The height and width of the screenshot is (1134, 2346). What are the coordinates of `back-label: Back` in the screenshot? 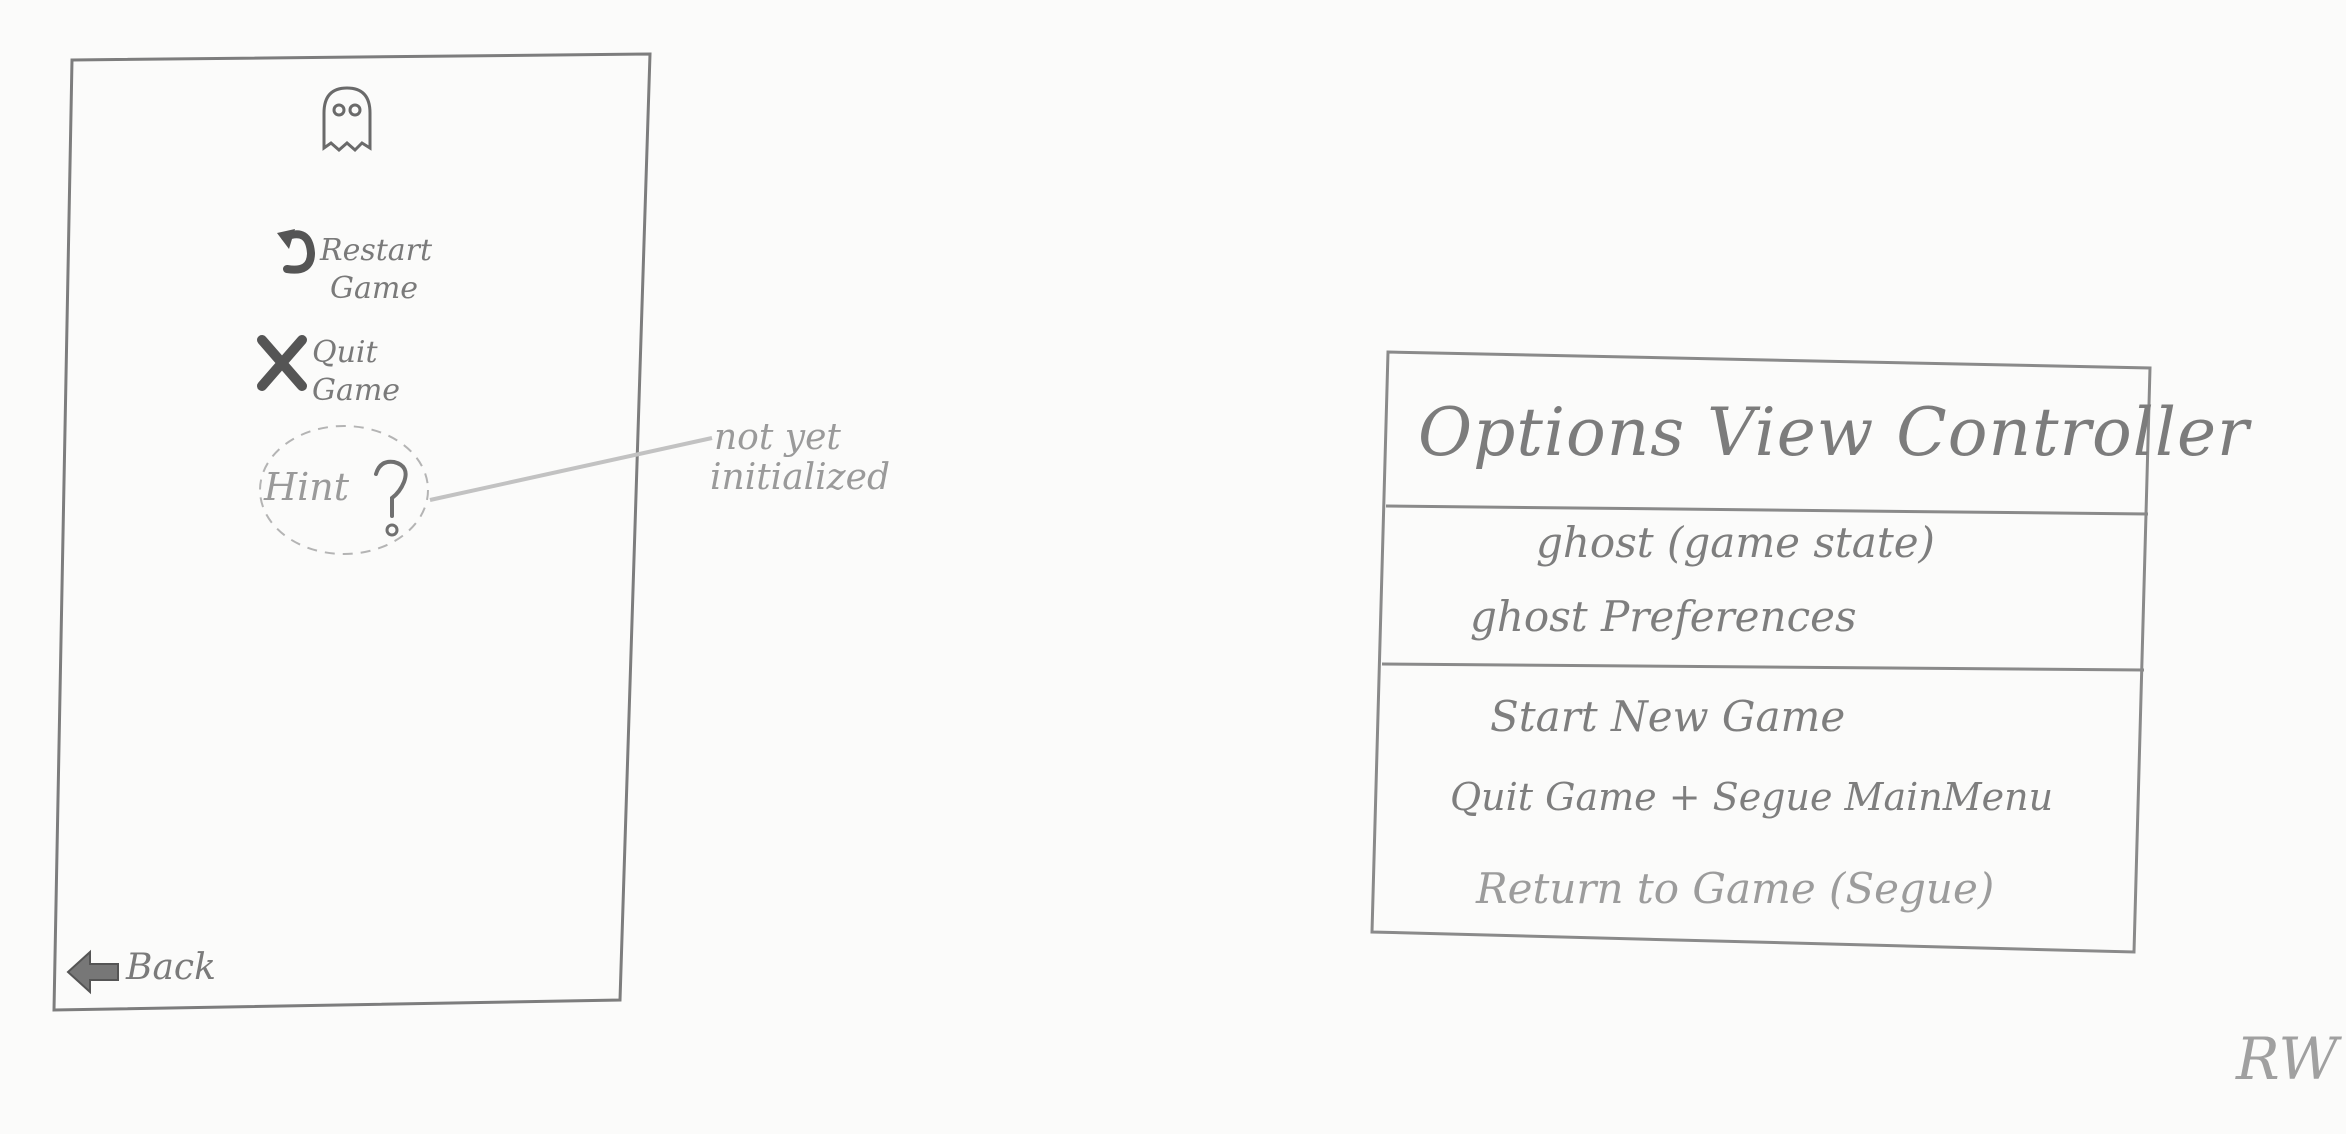 It's located at (171, 967).